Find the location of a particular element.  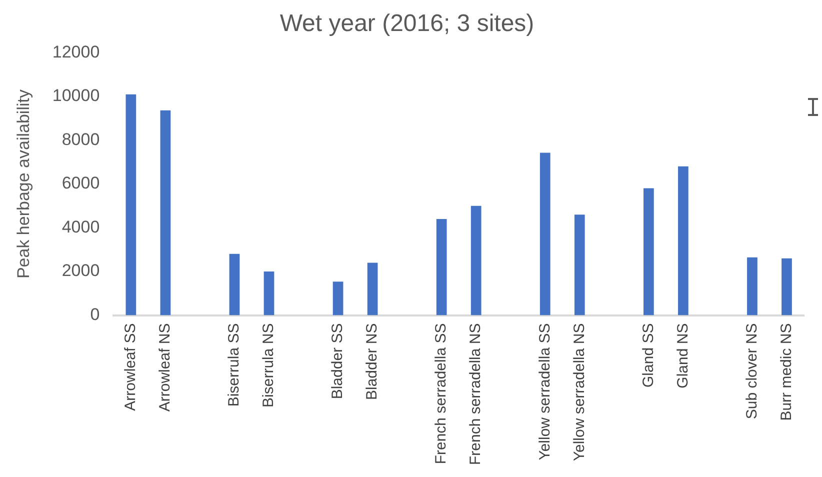

x-tick-label: Bladder SS is located at coordinates (337, 361).